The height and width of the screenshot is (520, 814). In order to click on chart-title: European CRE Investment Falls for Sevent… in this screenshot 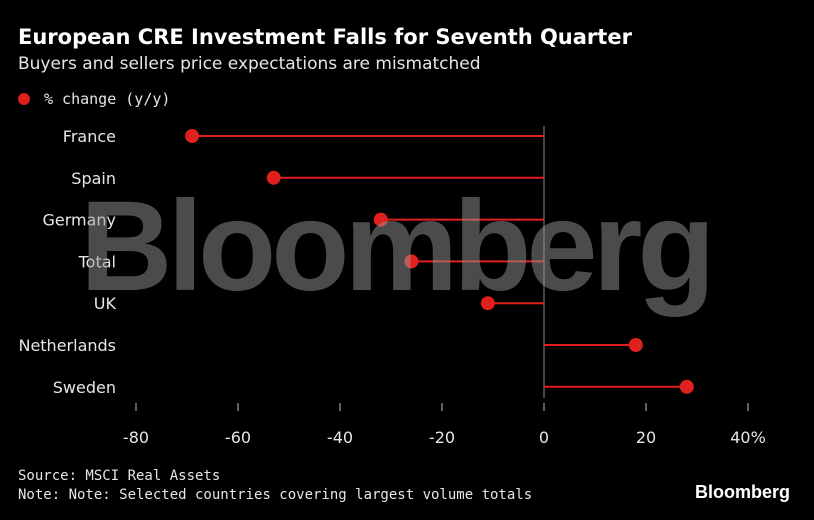, I will do `click(325, 37)`.